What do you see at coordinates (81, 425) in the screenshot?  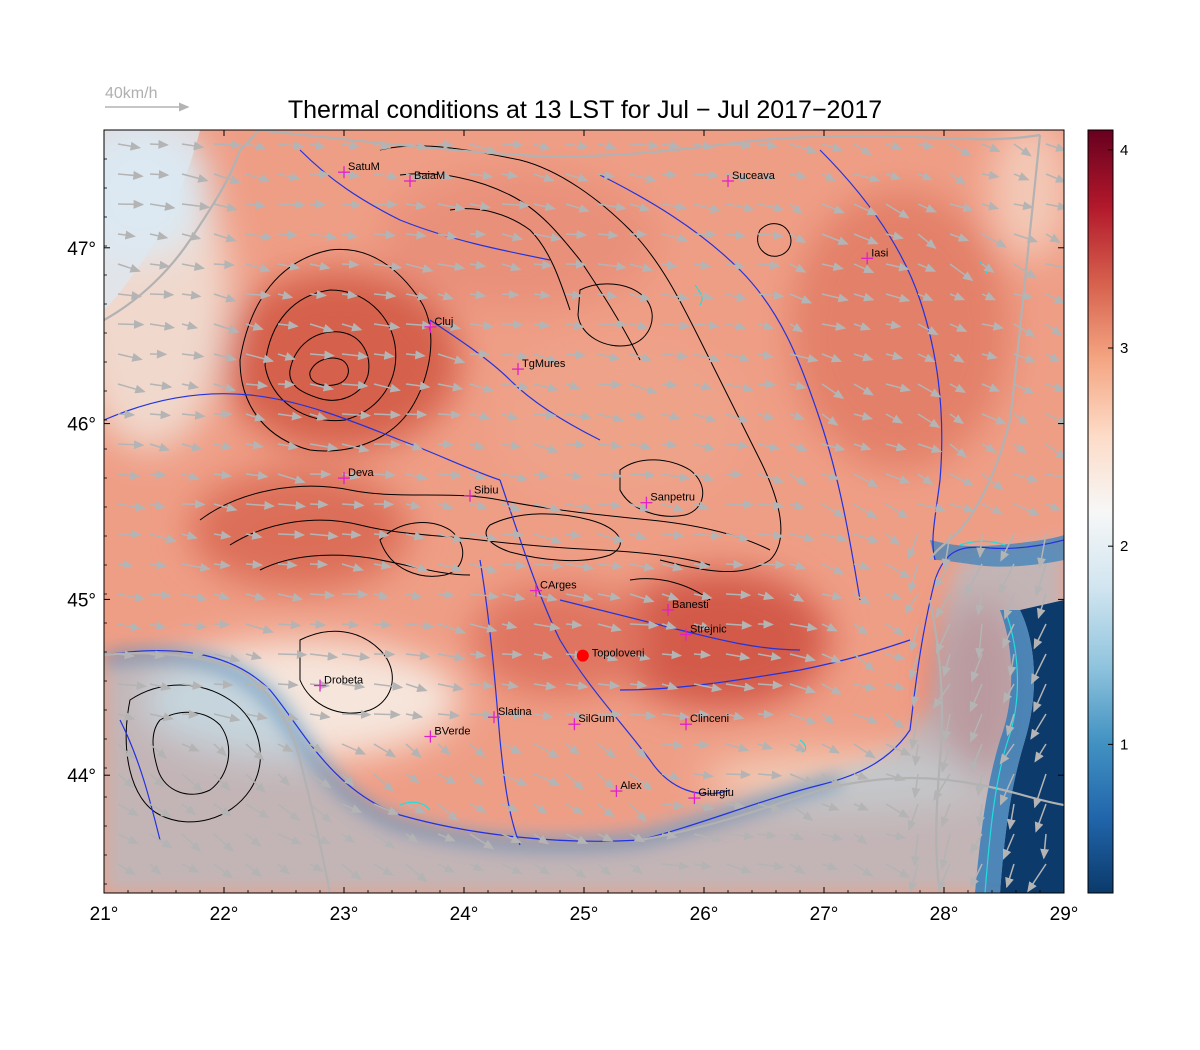 I see `lat-tick-label: 46°` at bounding box center [81, 425].